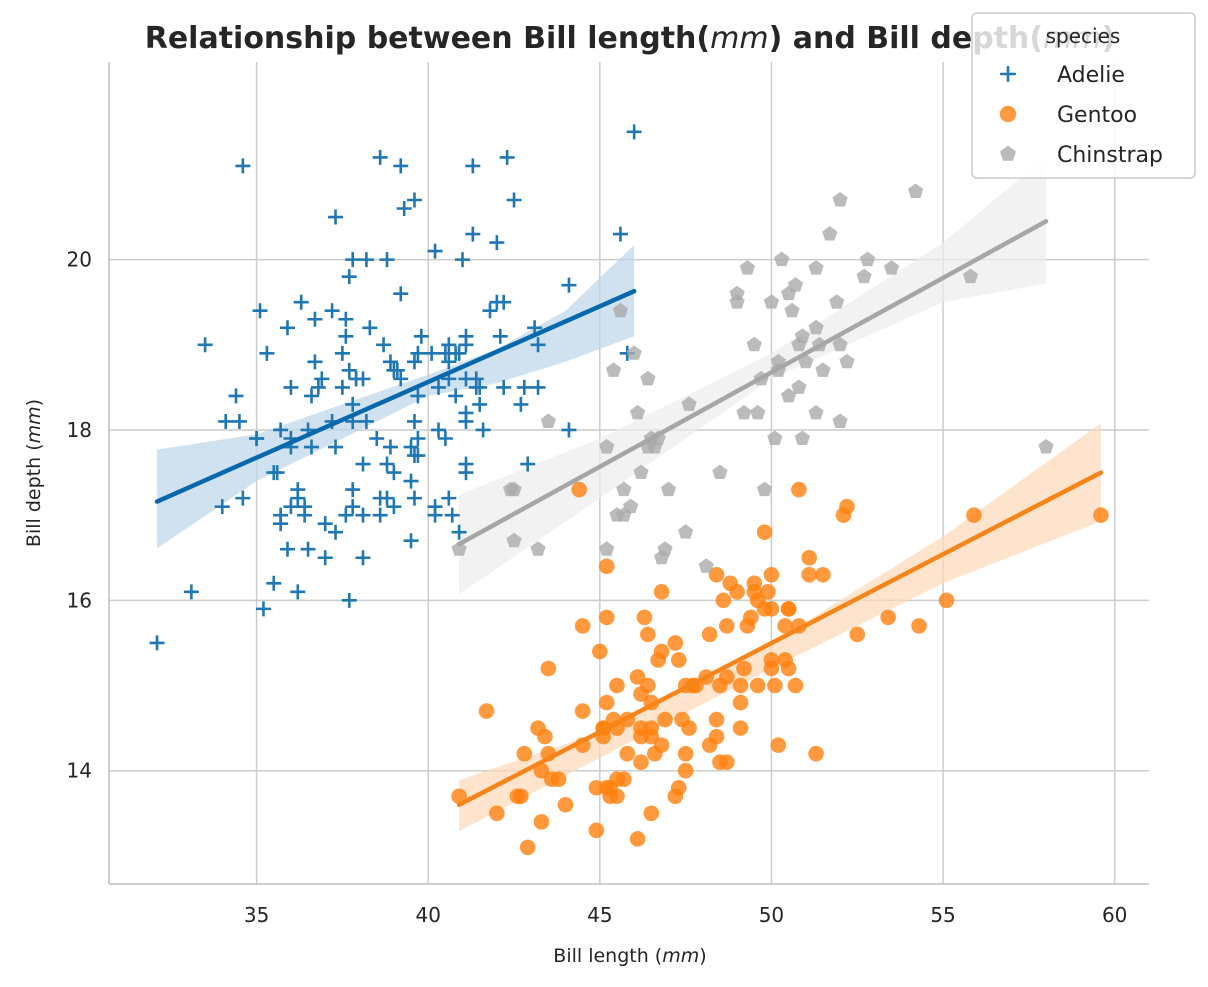 The image size is (1208, 987). Describe the element at coordinates (79, 260) in the screenshot. I see `y-tick-label: 20` at that location.